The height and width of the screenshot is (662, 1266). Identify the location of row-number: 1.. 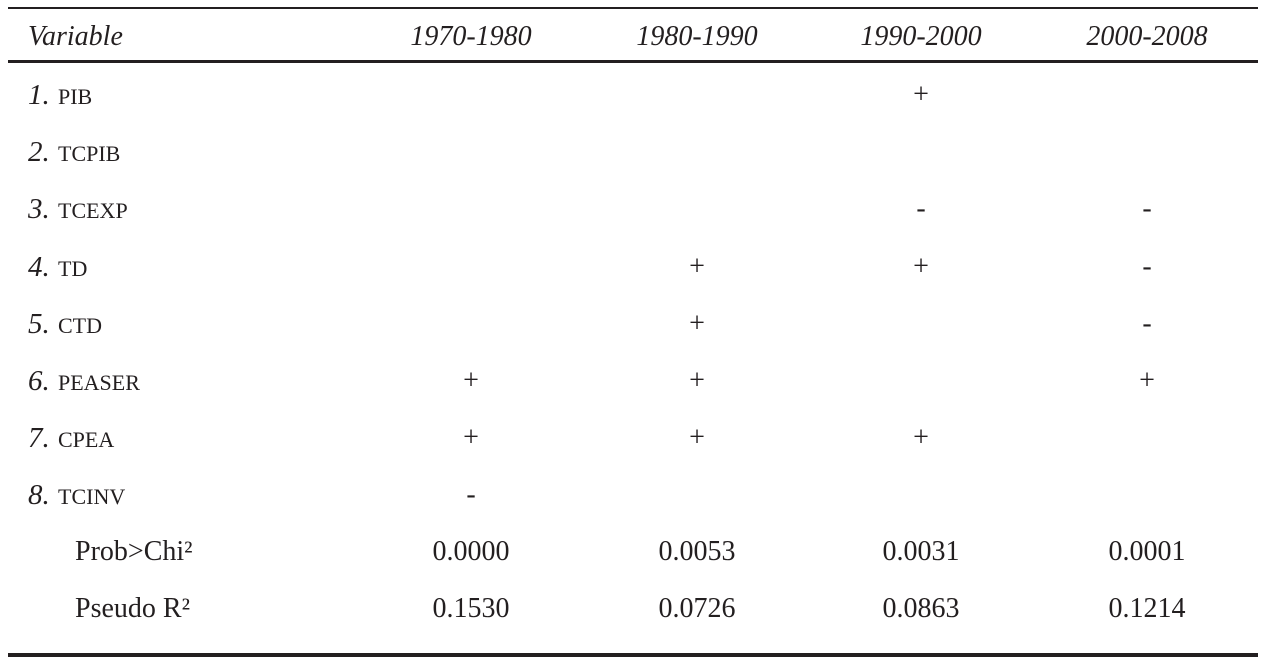
(39, 95).